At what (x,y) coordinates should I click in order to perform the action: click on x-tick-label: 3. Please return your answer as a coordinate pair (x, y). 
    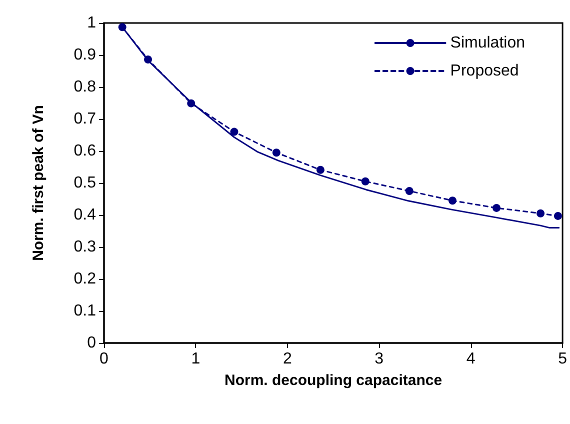
    Looking at the image, I should click on (379, 359).